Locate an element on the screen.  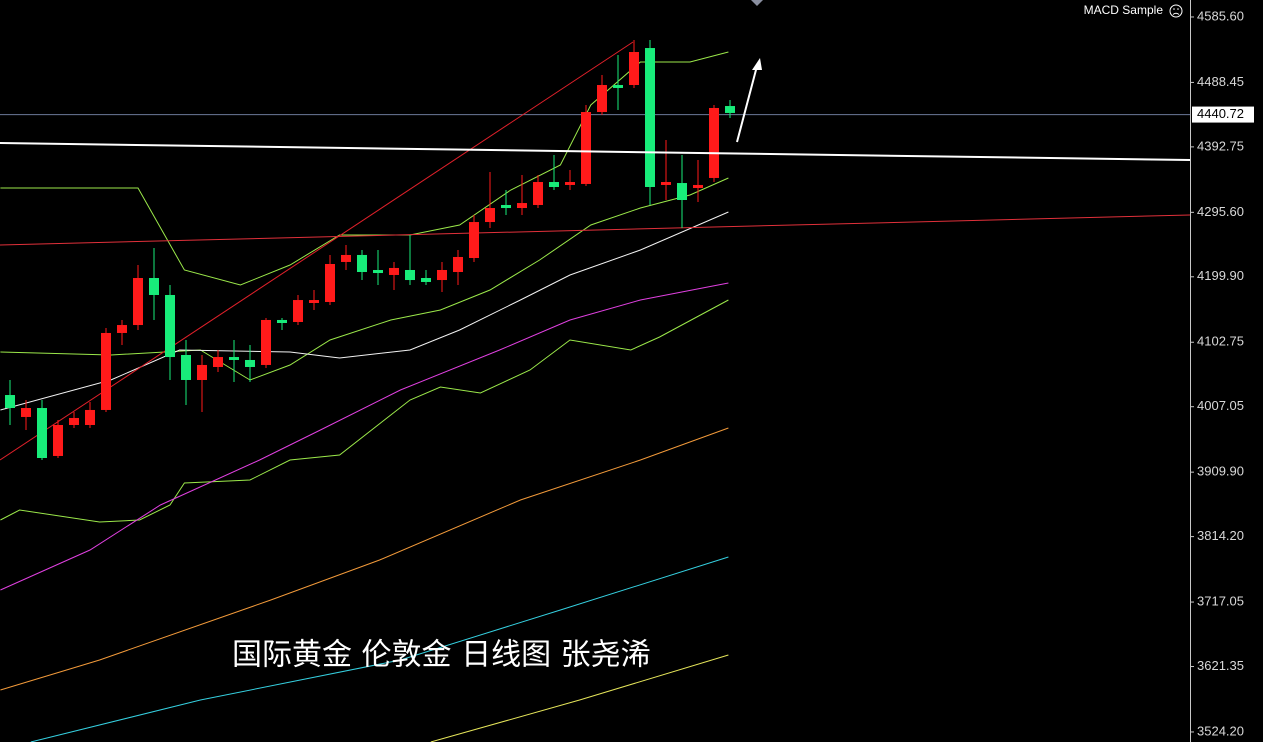
y-tick-label: 4007.05 is located at coordinates (1220, 405).